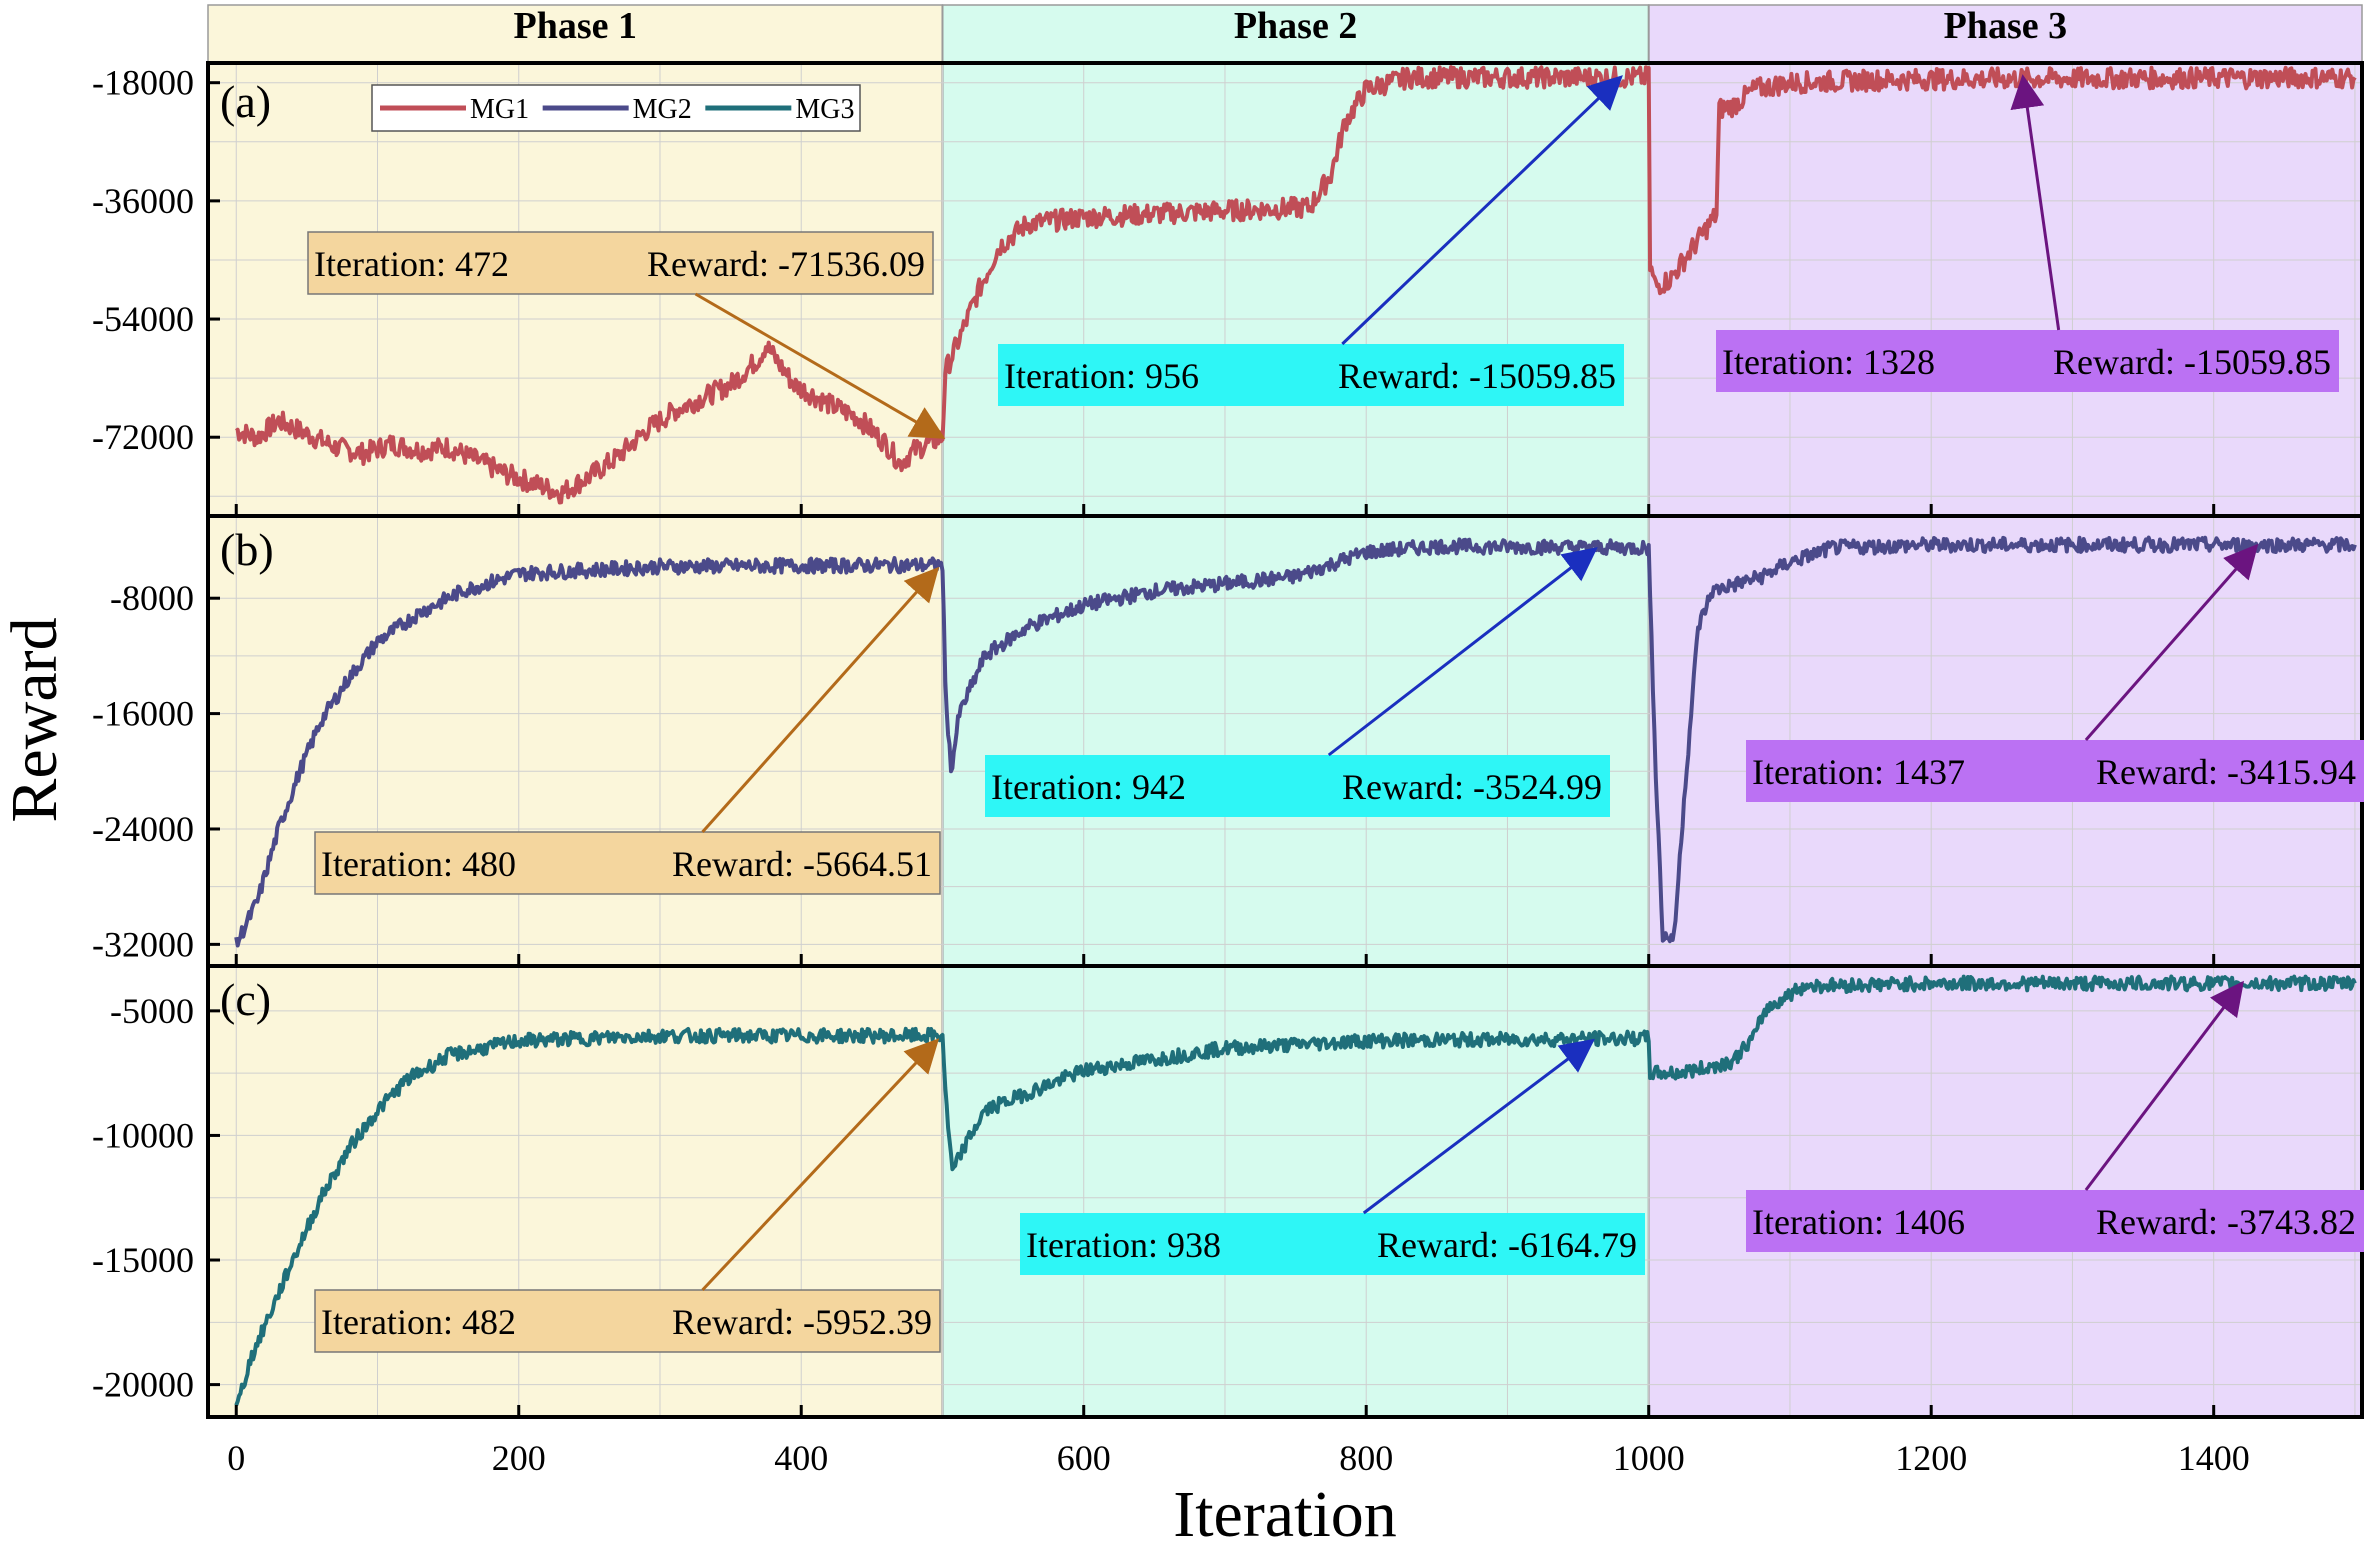 Image resolution: width=2377 pixels, height=1549 pixels. Describe the element at coordinates (143, 714) in the screenshot. I see `y-tick-label: -16000` at that location.